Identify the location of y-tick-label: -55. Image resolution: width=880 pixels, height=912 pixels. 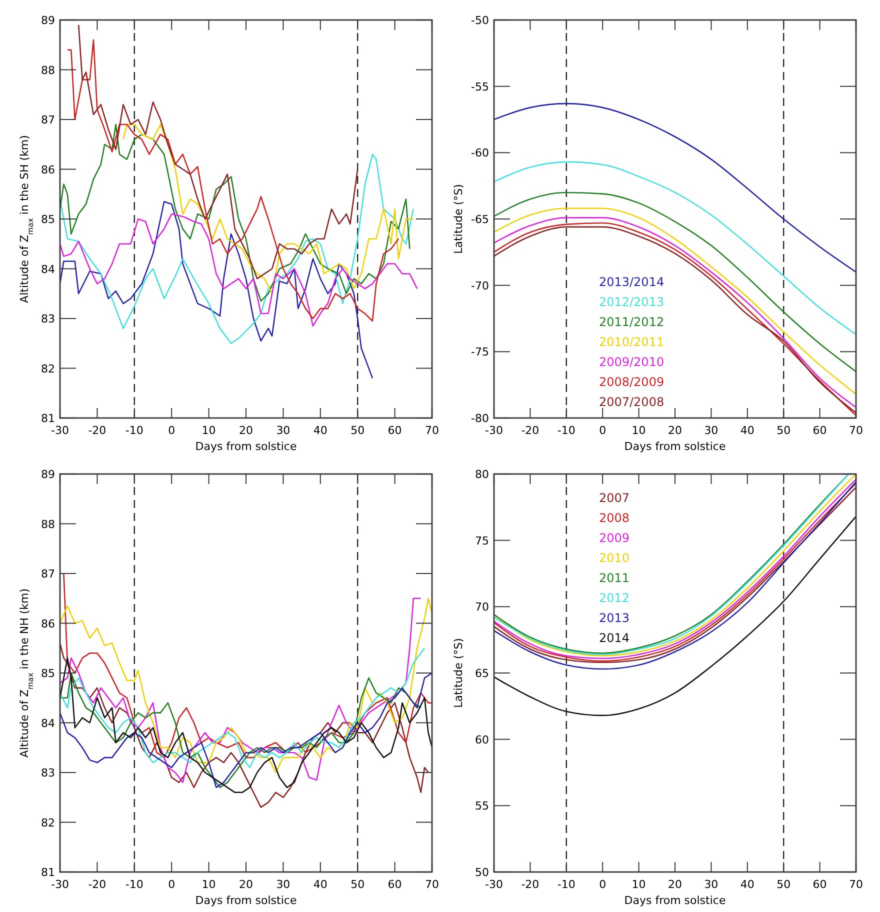
(480, 87).